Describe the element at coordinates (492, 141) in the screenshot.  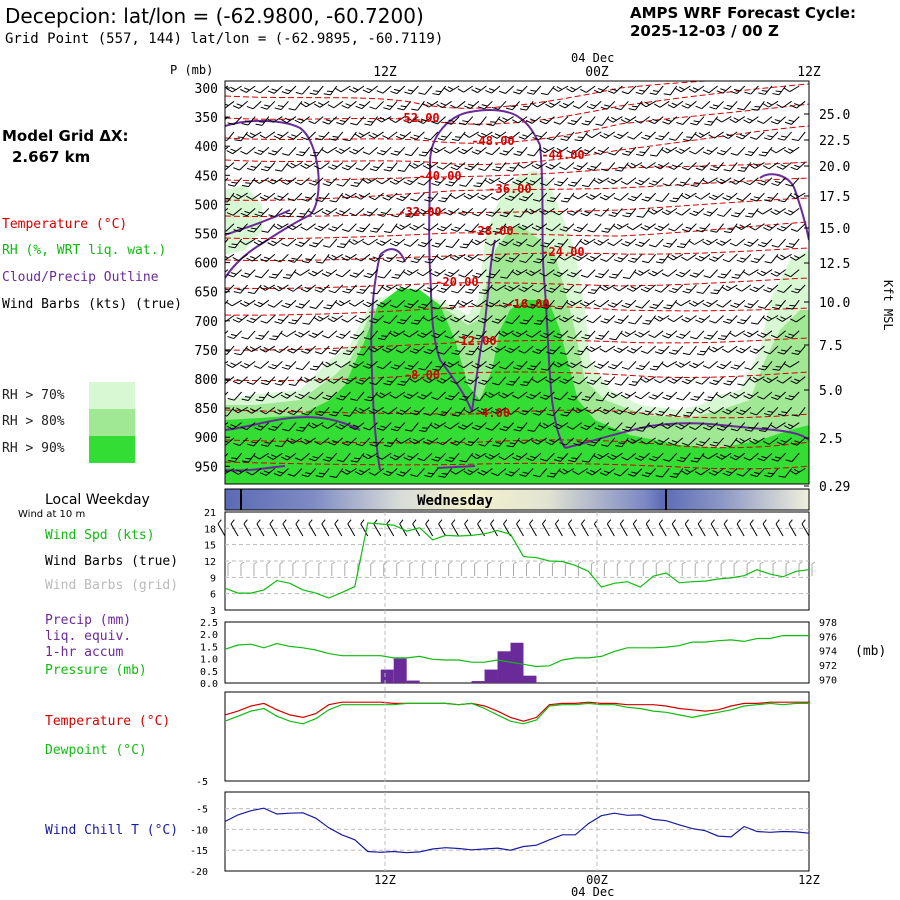
I see `temperature-contour-label: -48.00` at that location.